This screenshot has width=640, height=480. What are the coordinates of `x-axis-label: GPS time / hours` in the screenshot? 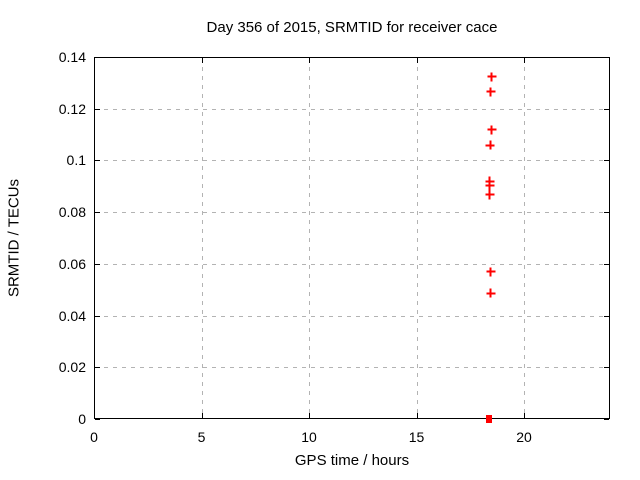 It's located at (352, 460).